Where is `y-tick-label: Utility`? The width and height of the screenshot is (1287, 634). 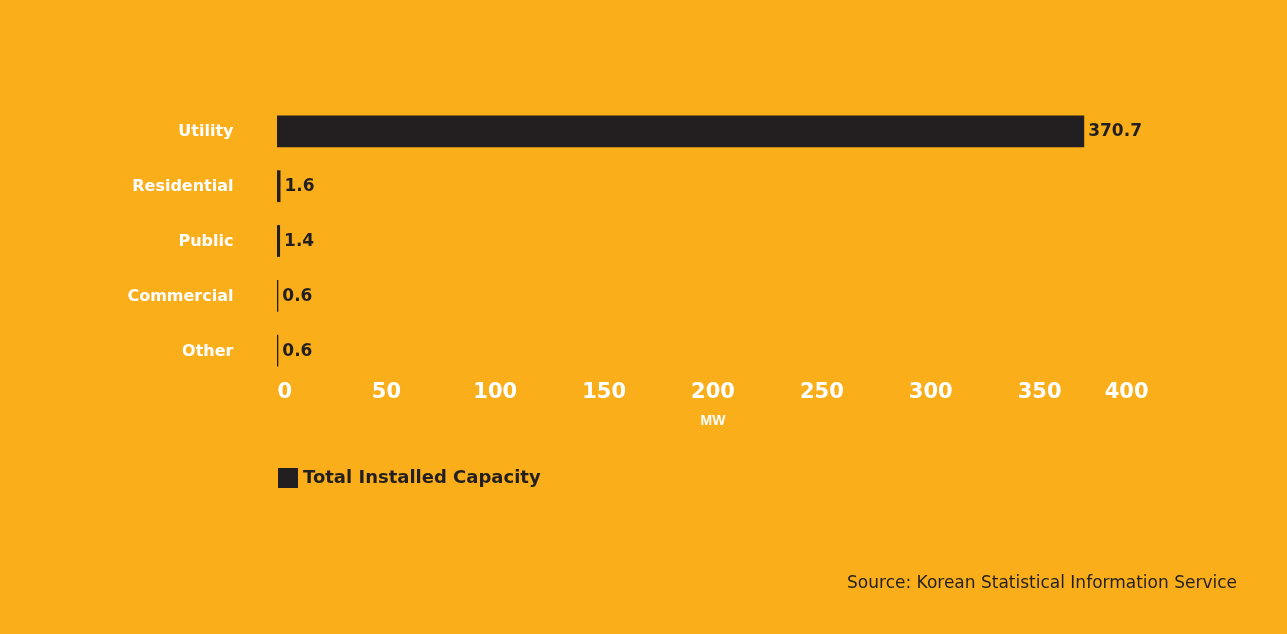 y-tick-label: Utility is located at coordinates (206, 131).